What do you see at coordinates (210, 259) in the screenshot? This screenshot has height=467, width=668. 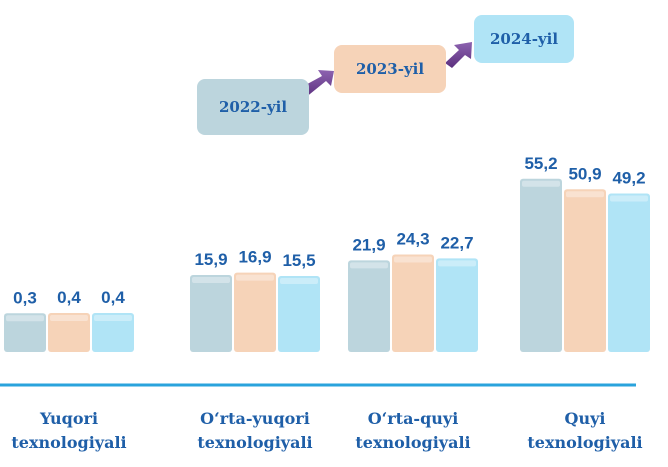 I see `value-label-2022-yil-cat-1: 15,9` at bounding box center [210, 259].